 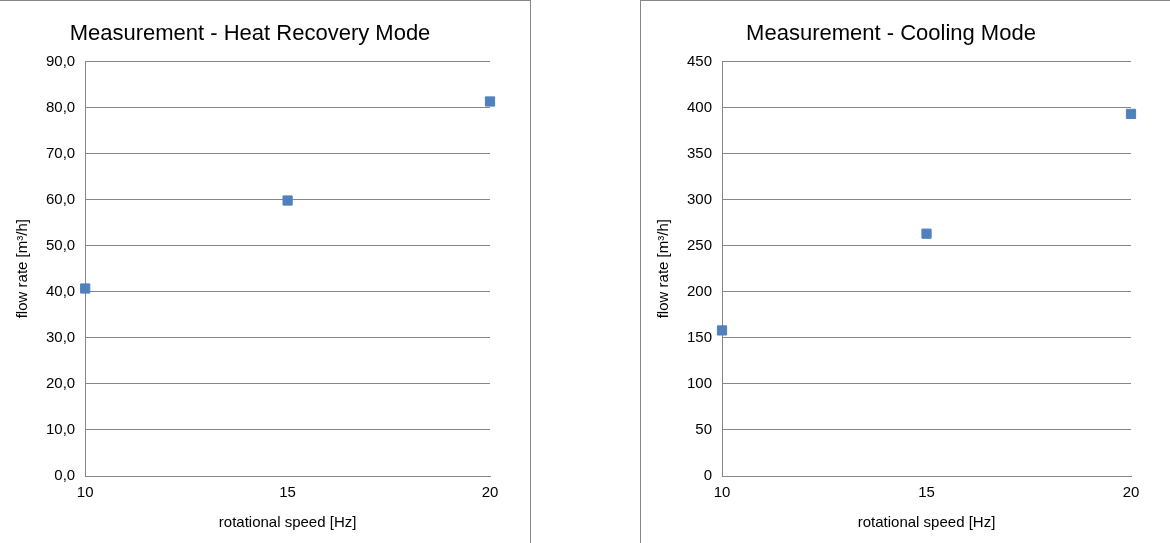 I want to click on y-tick-label: 60,0, so click(x=60, y=198).